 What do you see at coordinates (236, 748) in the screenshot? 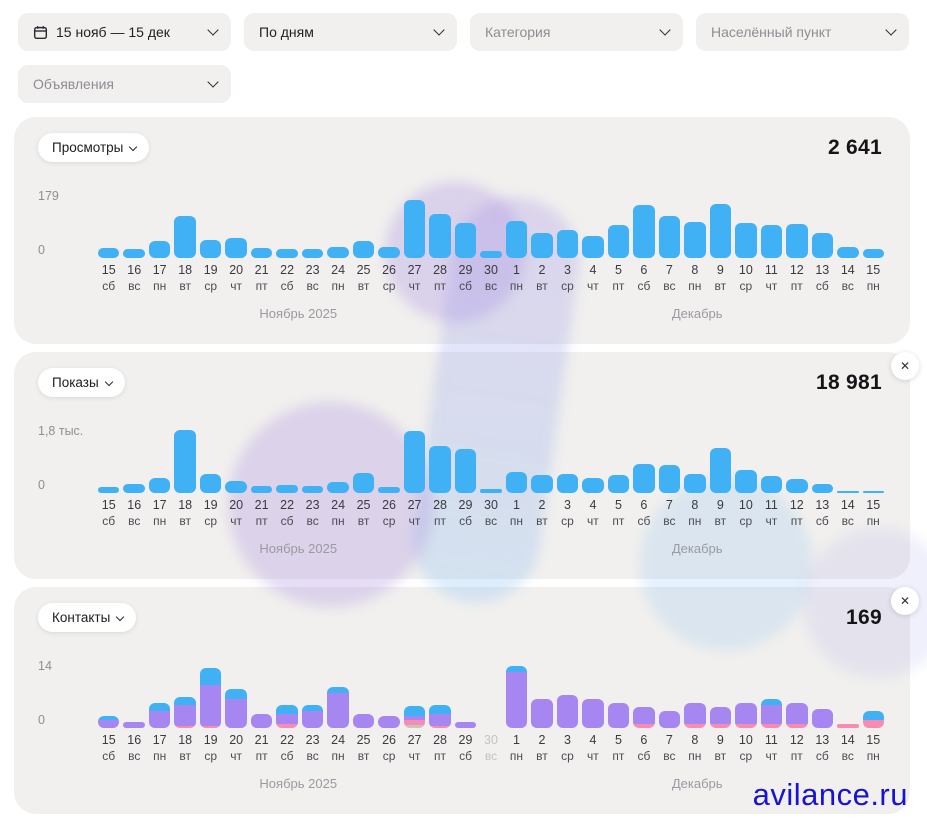
I see `x-axis-day-label: 20 чт` at bounding box center [236, 748].